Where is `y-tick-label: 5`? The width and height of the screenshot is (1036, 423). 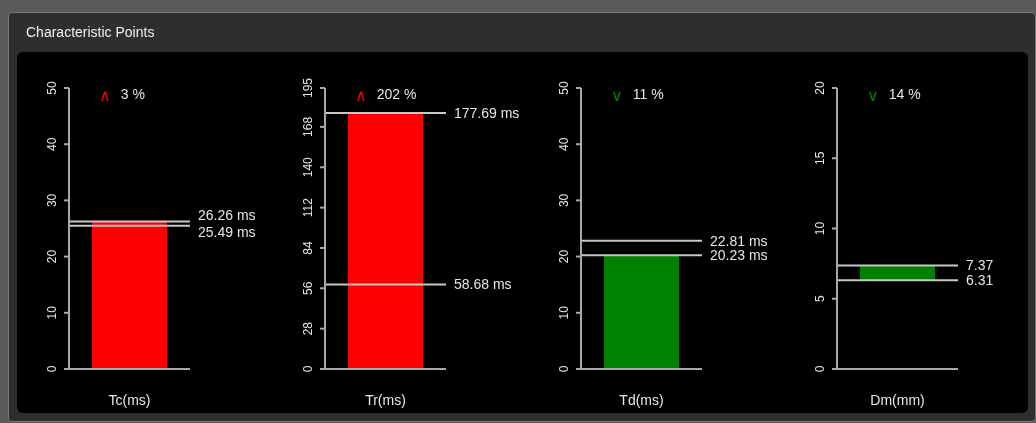
y-tick-label: 5 is located at coordinates (820, 299).